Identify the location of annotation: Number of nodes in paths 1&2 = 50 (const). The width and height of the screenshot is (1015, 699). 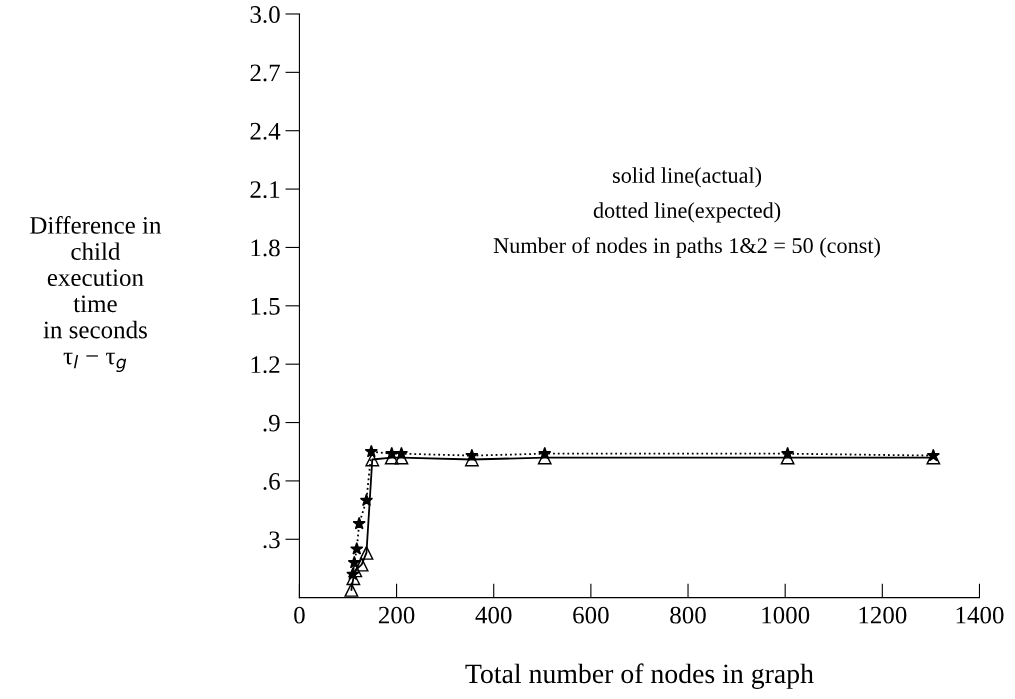
(686, 247).